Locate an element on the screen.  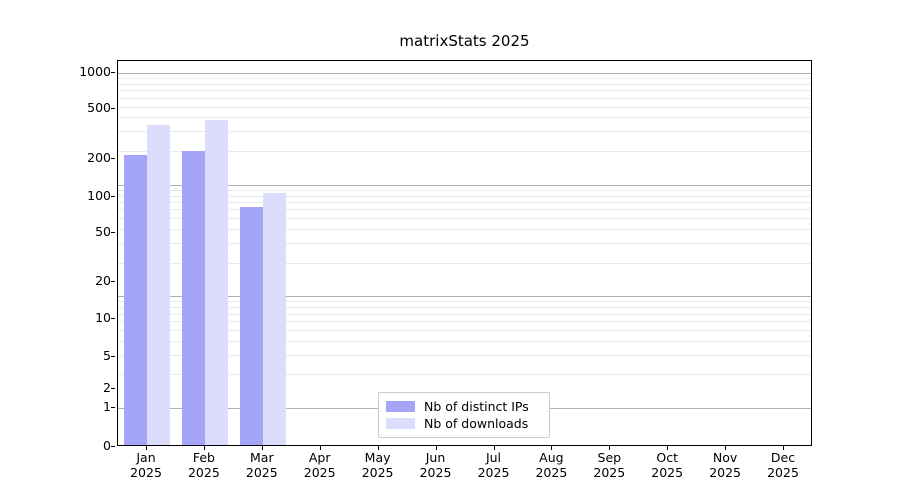
page-title: matrixStats 2025 is located at coordinates (464, 41).